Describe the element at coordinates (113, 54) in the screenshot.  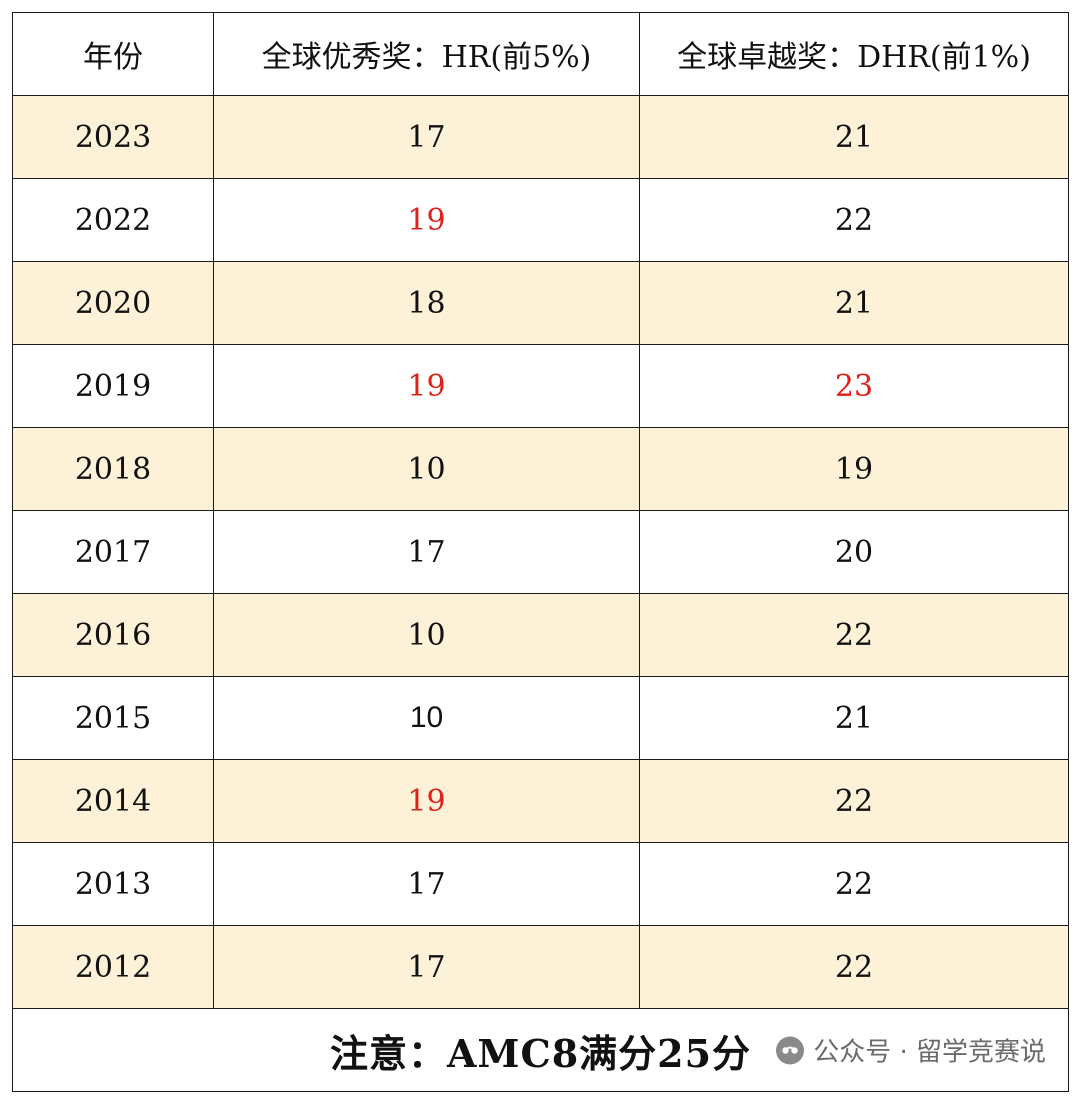
I see `header-year: 年份` at that location.